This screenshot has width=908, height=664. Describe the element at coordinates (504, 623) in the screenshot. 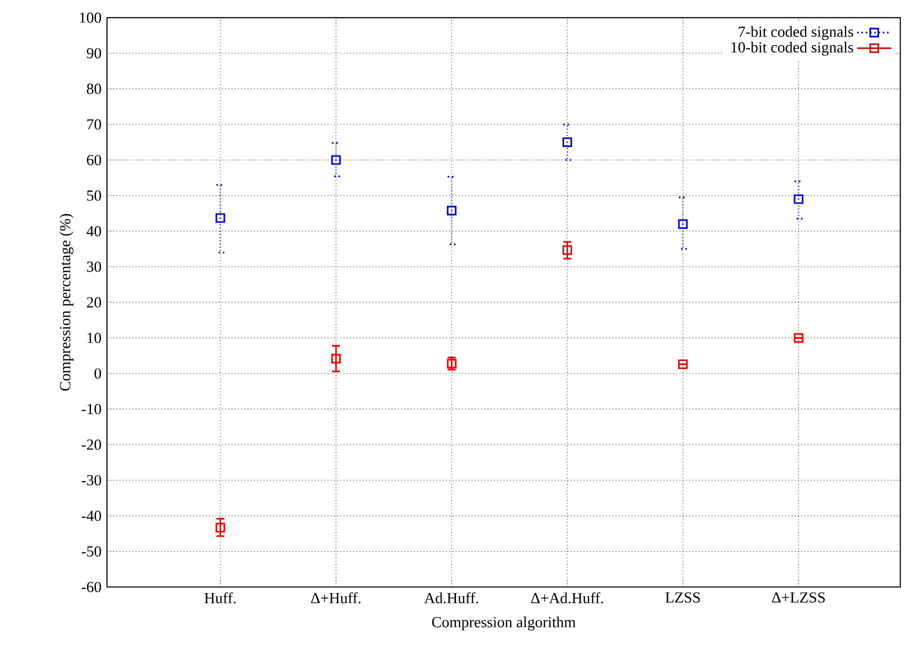

I see `x-axis-title: Compression algorithm` at that location.